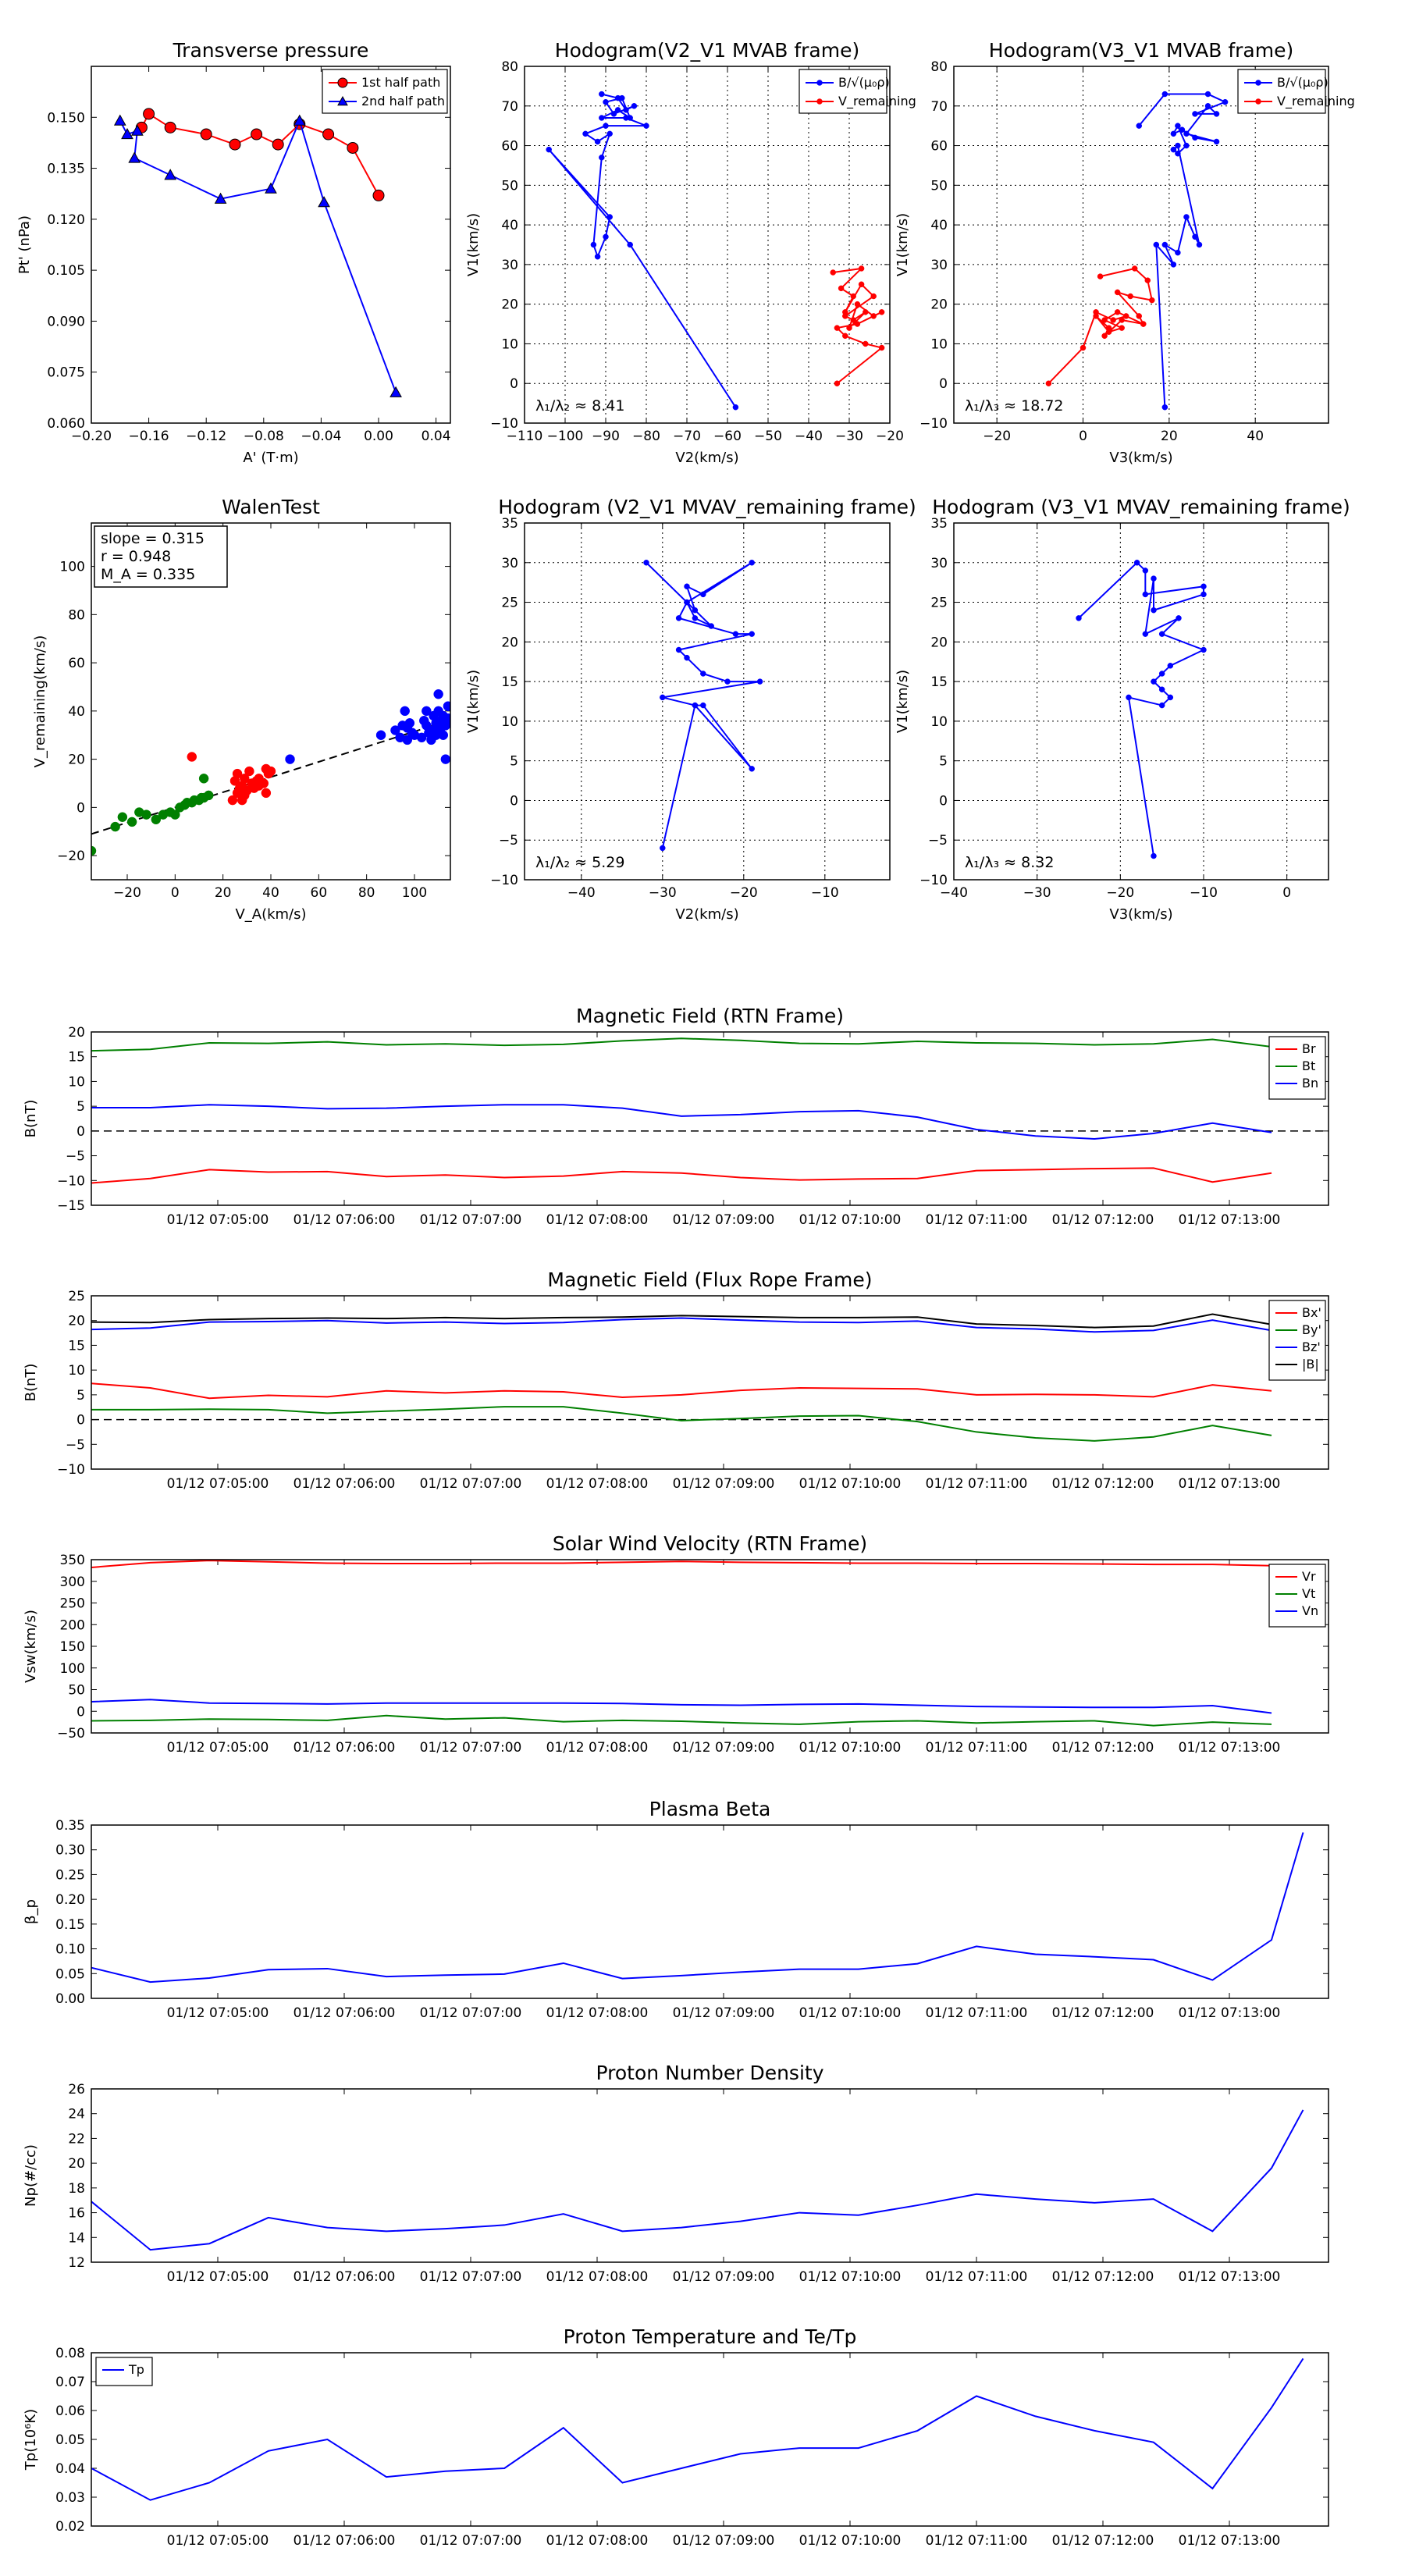 Image resolution: width=1405 pixels, height=2576 pixels. I want to click on y-tick-label: −50, so click(71, 1734).